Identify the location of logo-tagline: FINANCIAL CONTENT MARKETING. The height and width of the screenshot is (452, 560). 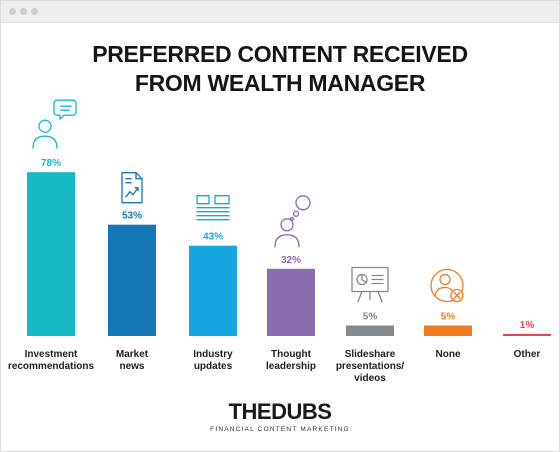
(280, 429).